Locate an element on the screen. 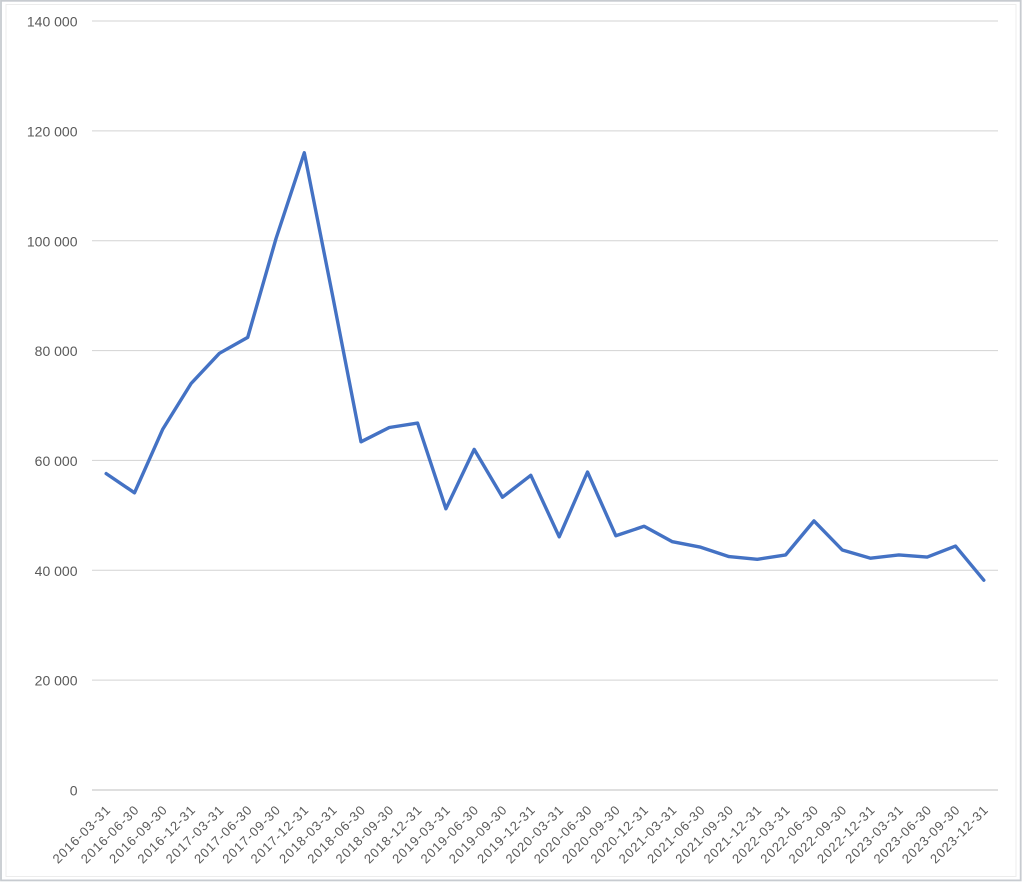 The image size is (1024, 888). svg-text: 80 000 is located at coordinates (56, 351).